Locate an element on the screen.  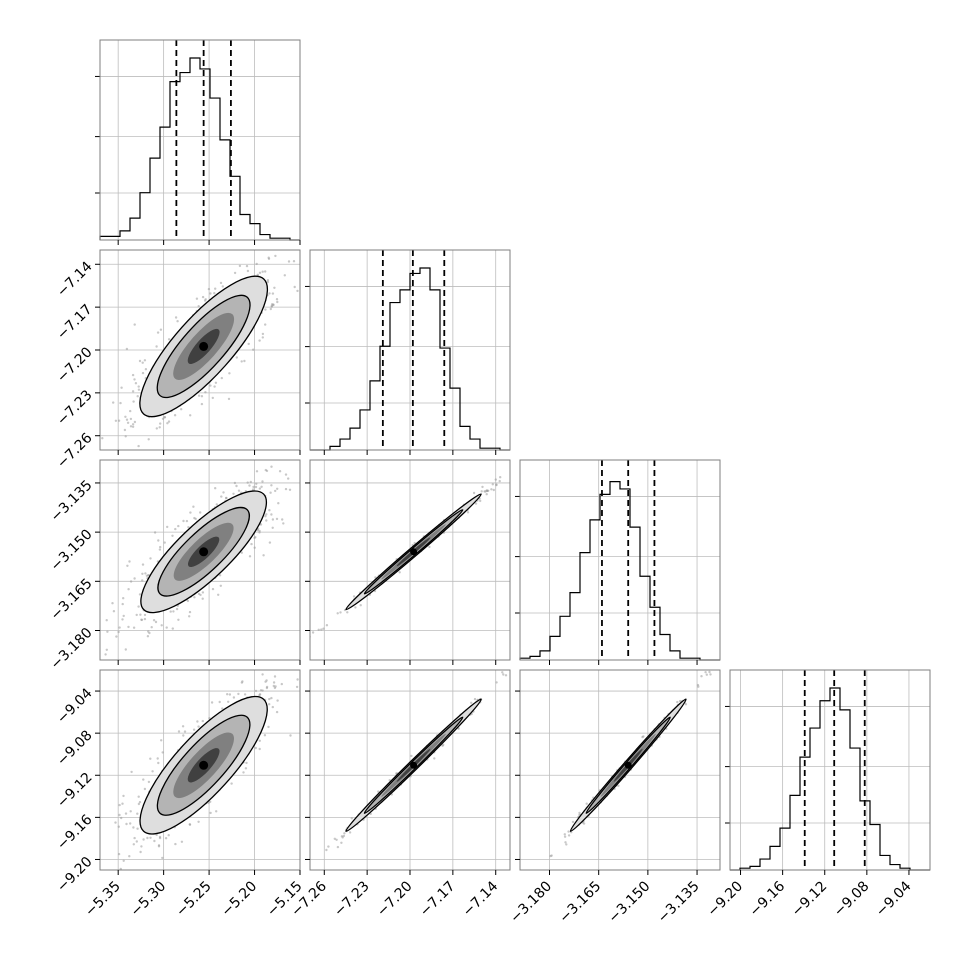
x-tick-label: −9.08 is located at coordinates (852, 899).